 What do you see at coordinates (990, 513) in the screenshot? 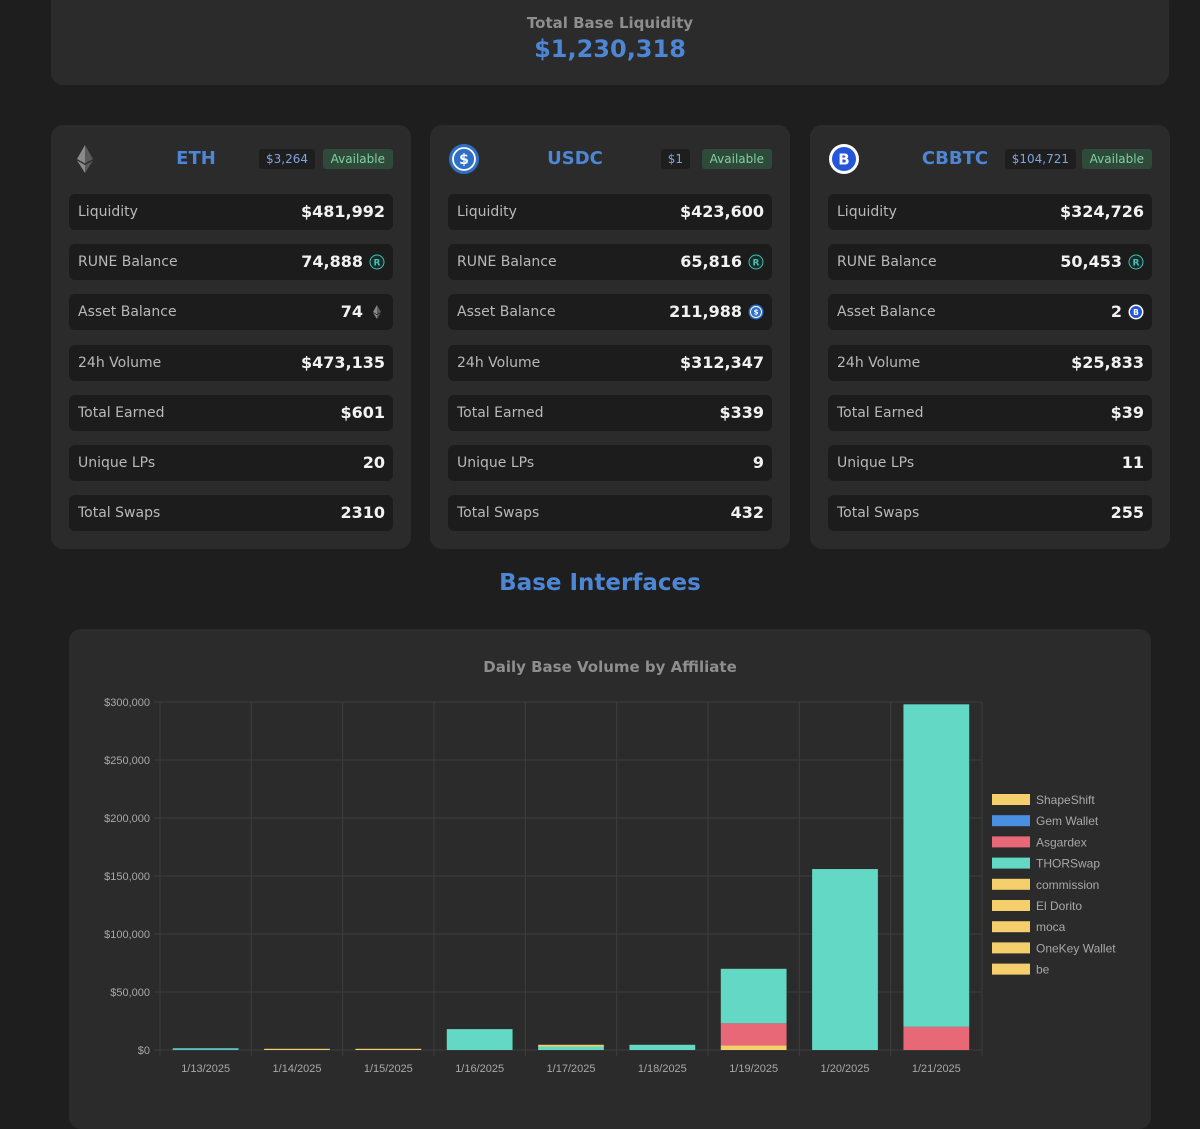
I see `stat-row: Total Swaps 255` at bounding box center [990, 513].